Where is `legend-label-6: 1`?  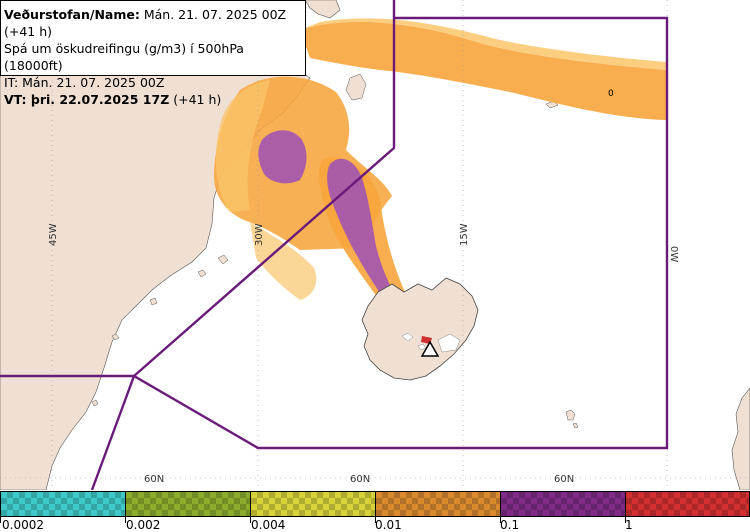 legend-label-6: 1 is located at coordinates (629, 525).